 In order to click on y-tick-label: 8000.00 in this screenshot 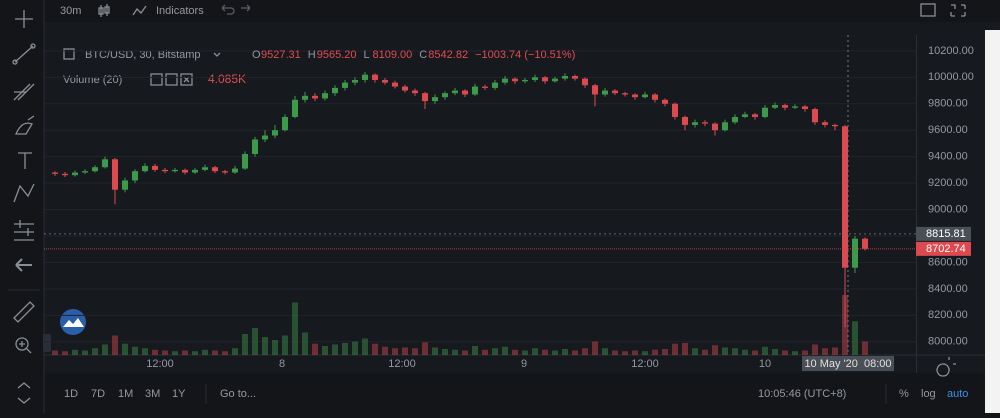, I will do `click(948, 342)`.